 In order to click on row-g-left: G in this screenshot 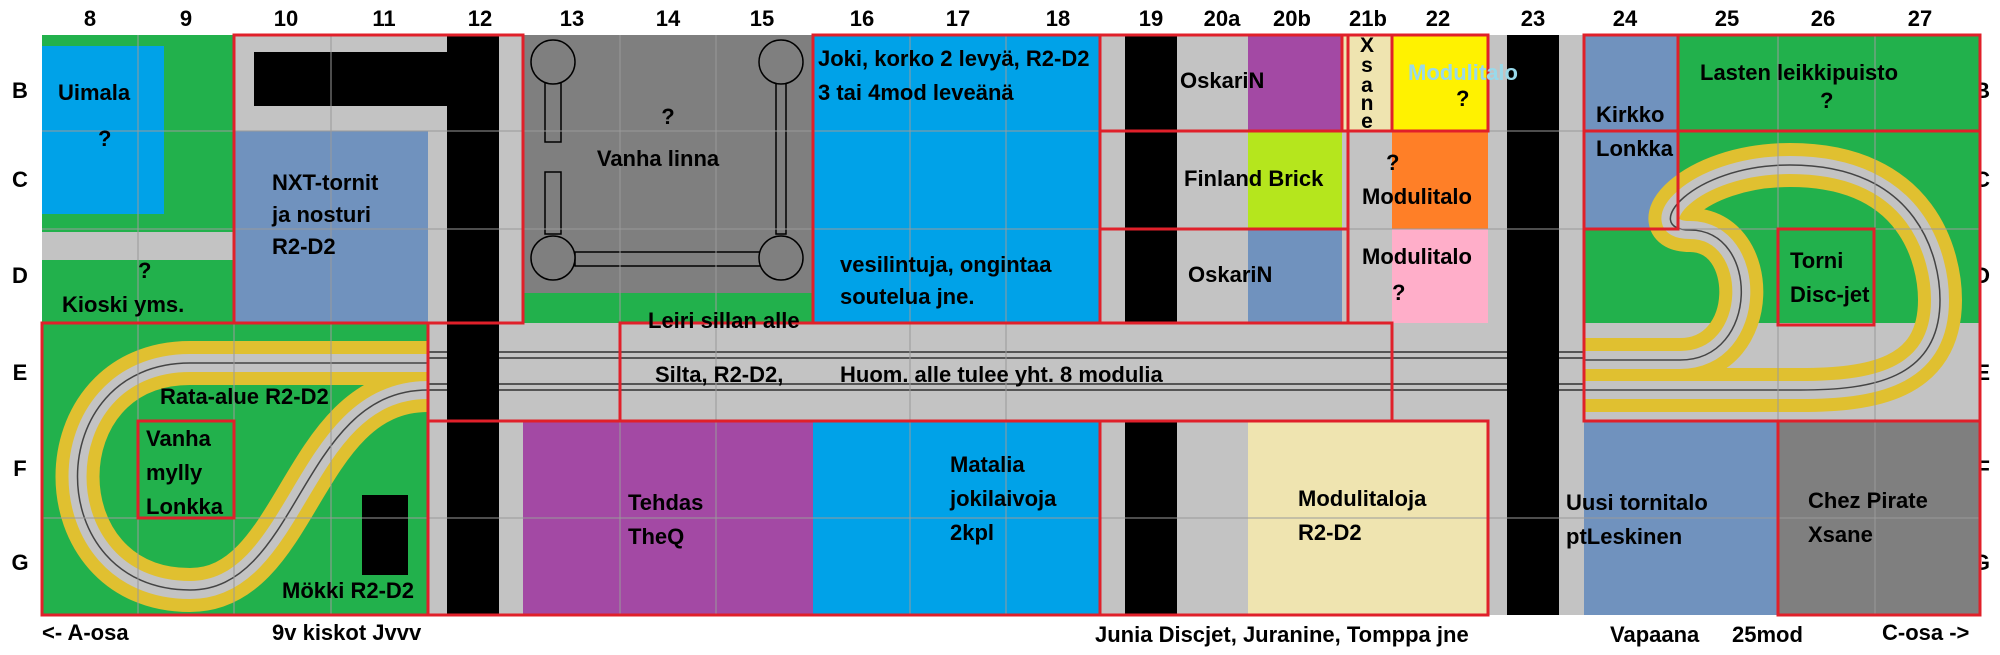, I will do `click(19, 562)`.